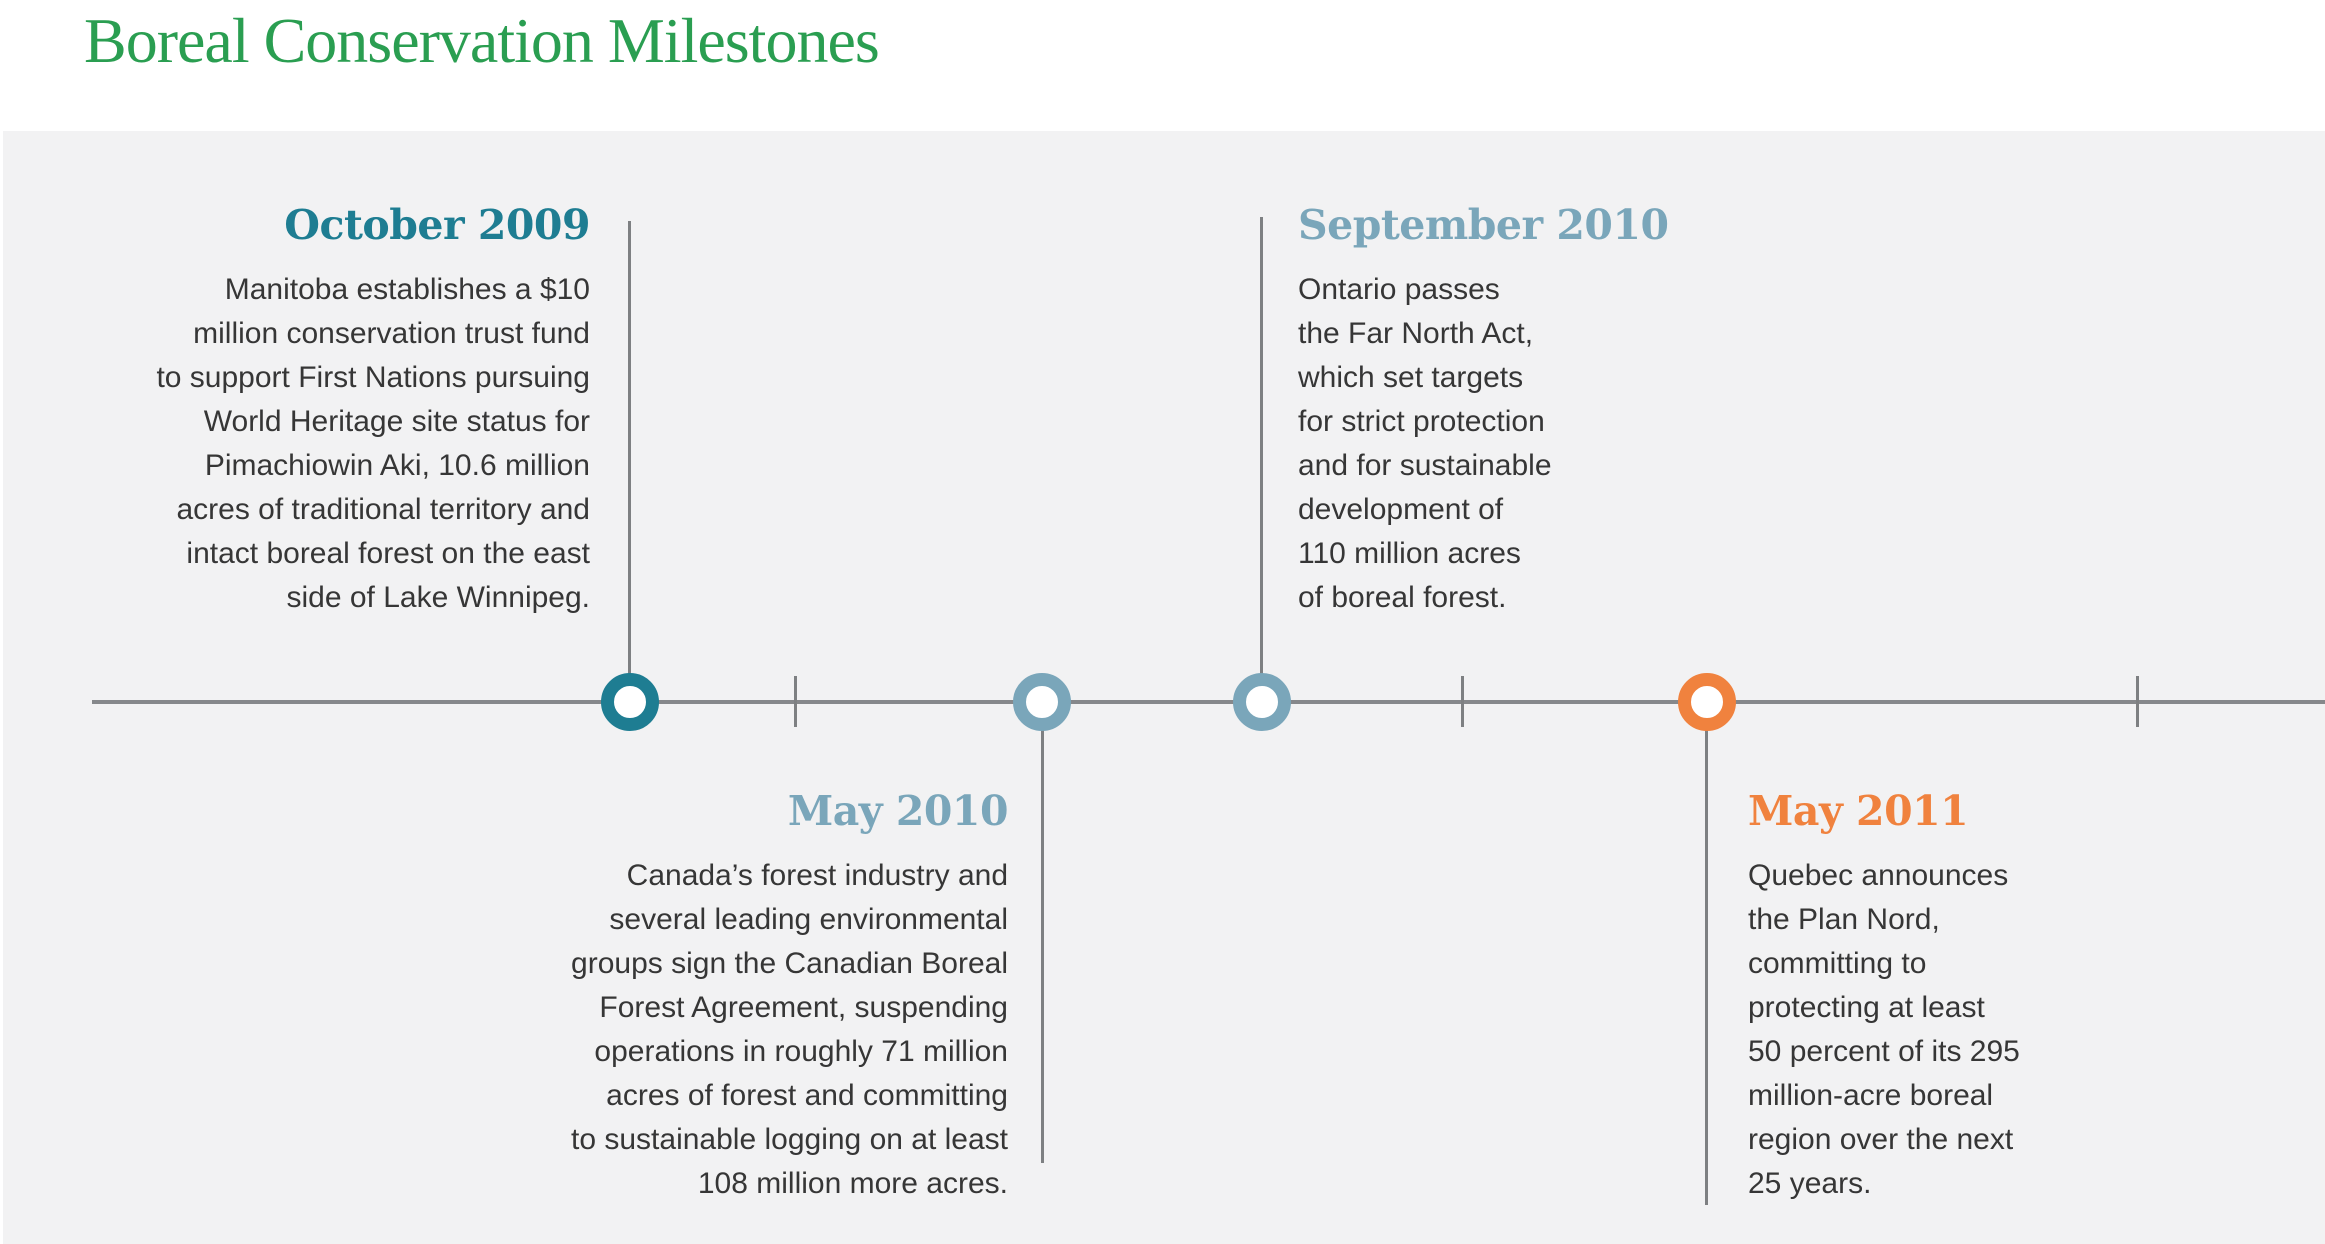  Describe the element at coordinates (1483, 225) in the screenshot. I see `milestone-date: September 2010` at that location.